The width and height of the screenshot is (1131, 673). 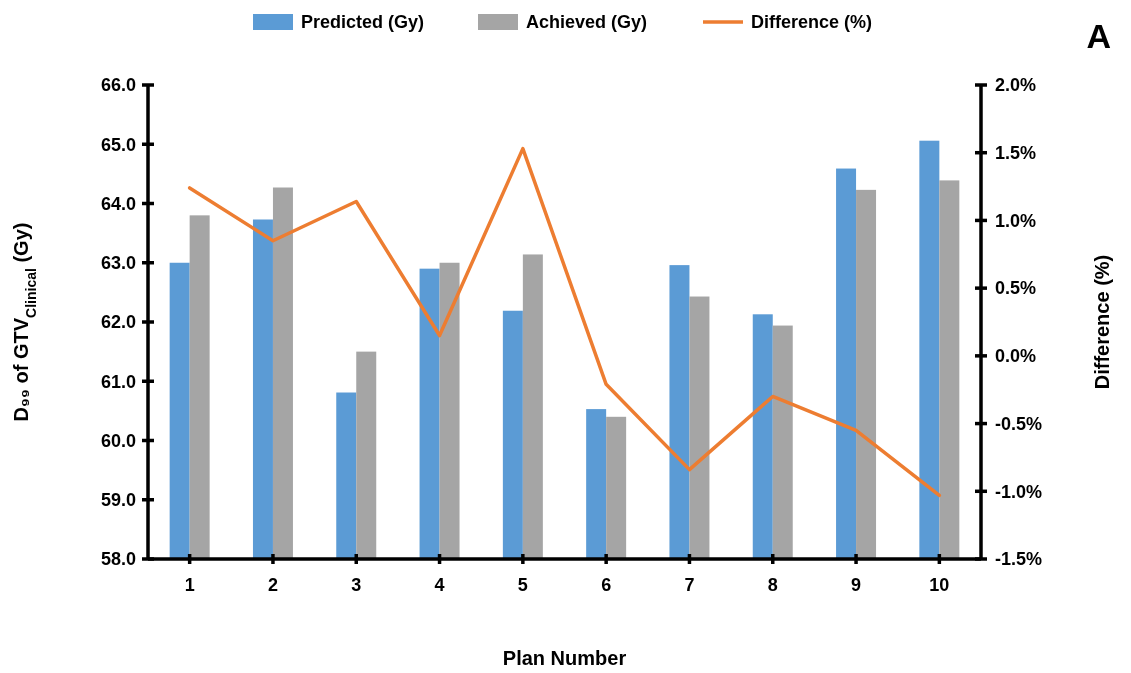 I want to click on legend-label: Achieved (Gy), so click(x=587, y=22).